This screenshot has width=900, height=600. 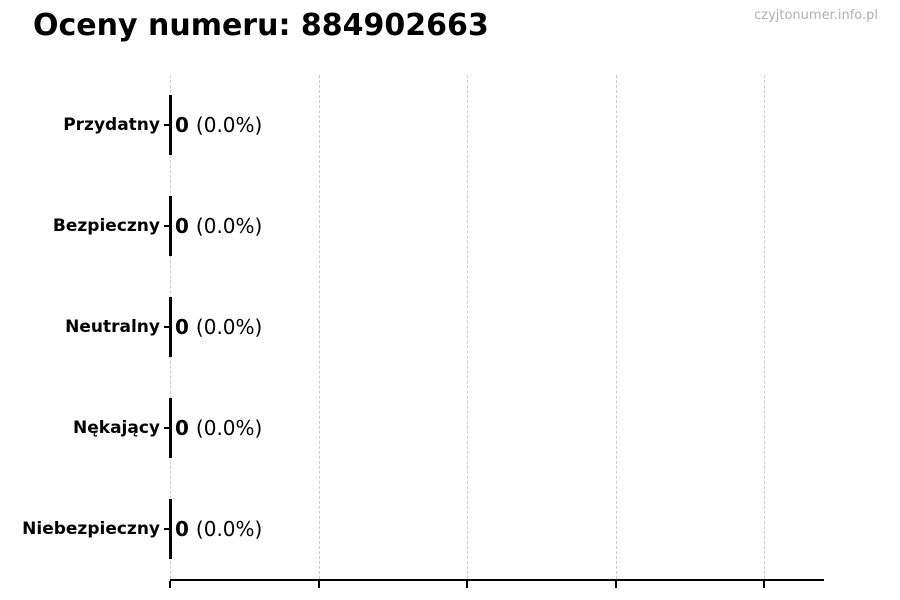 I want to click on bar-row-neutralny: Neutralny 0 (0.0%), so click(x=444, y=327).